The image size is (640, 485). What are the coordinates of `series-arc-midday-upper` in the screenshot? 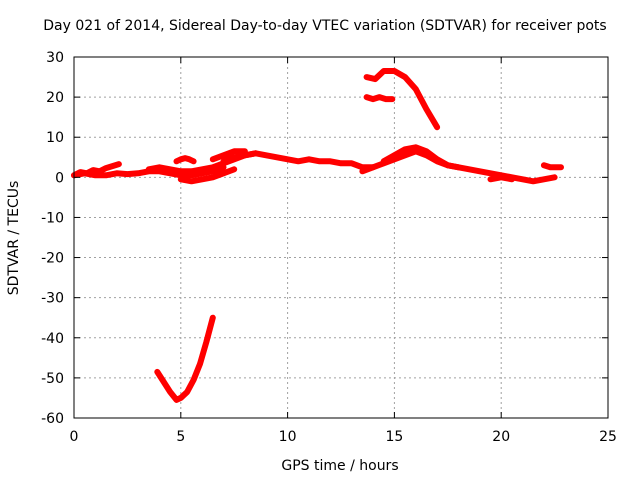 It's located at (228, 155).